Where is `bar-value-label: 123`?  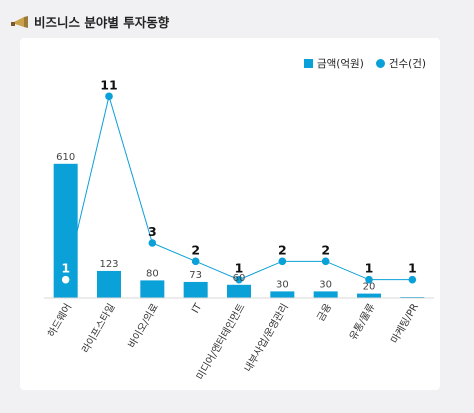
bar-value-label: 123 is located at coordinates (108, 264).